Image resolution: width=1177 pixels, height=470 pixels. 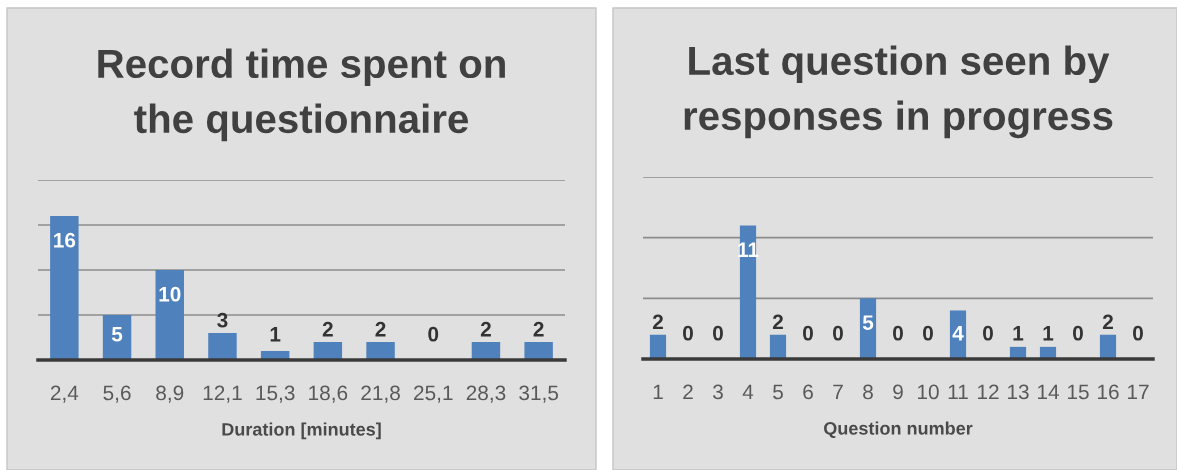 I want to click on x-tick-label: 13, so click(x=1018, y=392).